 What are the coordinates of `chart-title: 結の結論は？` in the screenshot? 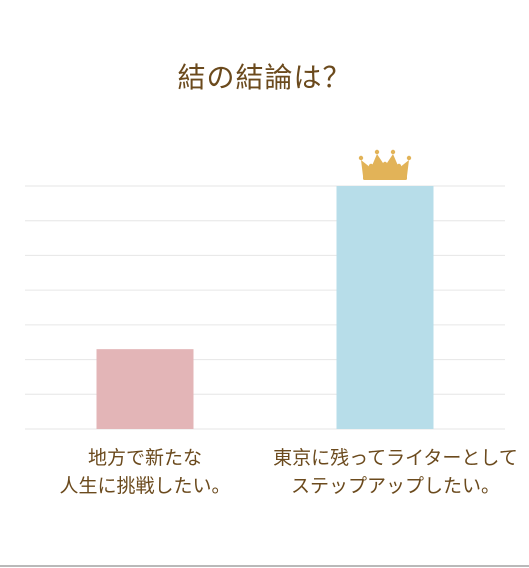 It's located at (264, 77).